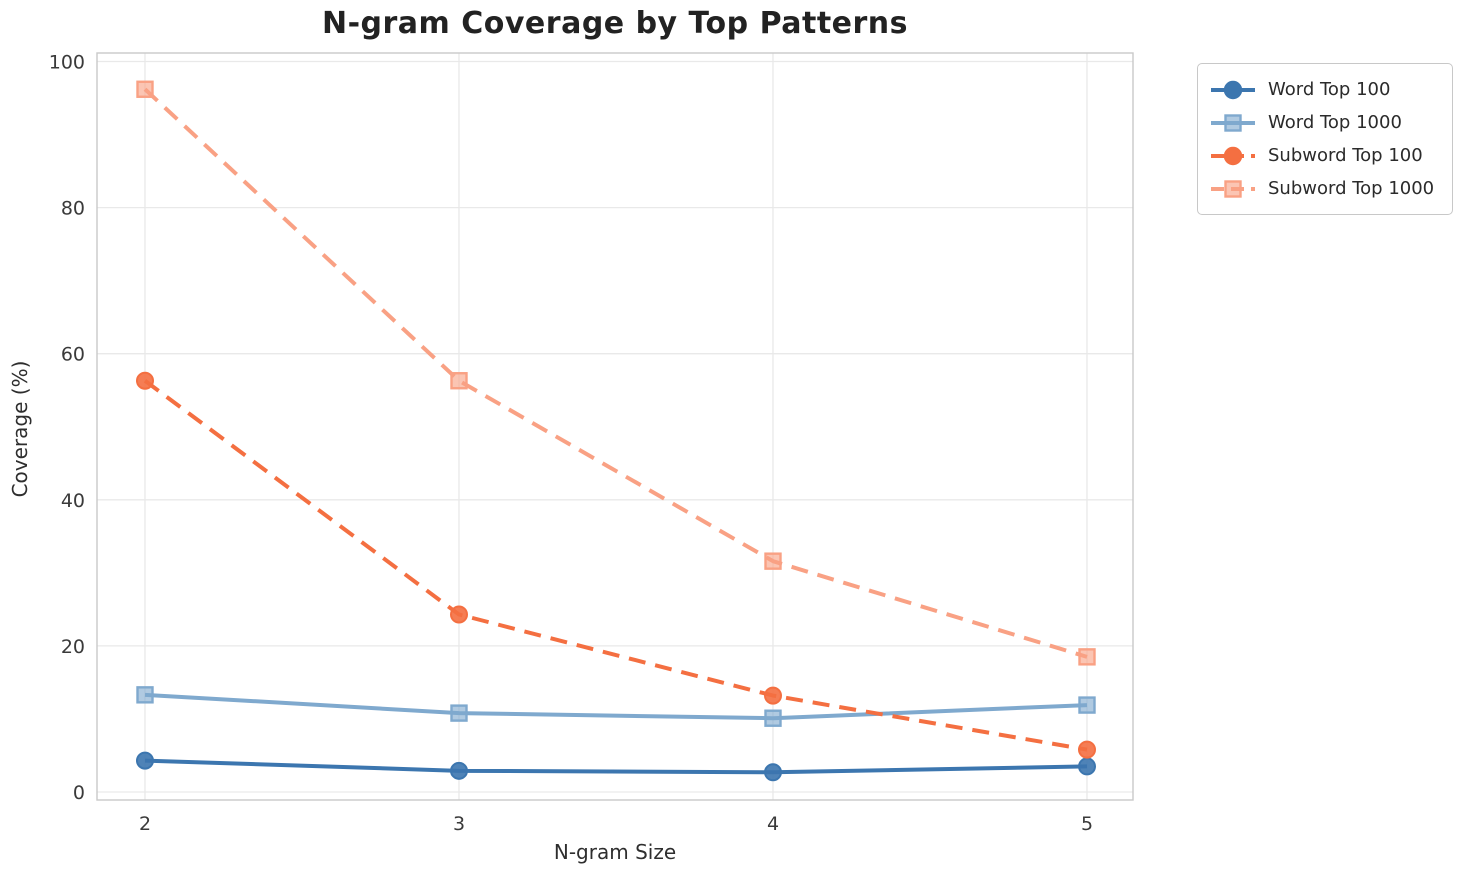 This screenshot has width=1478, height=885. What do you see at coordinates (773, 824) in the screenshot?
I see `x-tick-label: 4` at bounding box center [773, 824].